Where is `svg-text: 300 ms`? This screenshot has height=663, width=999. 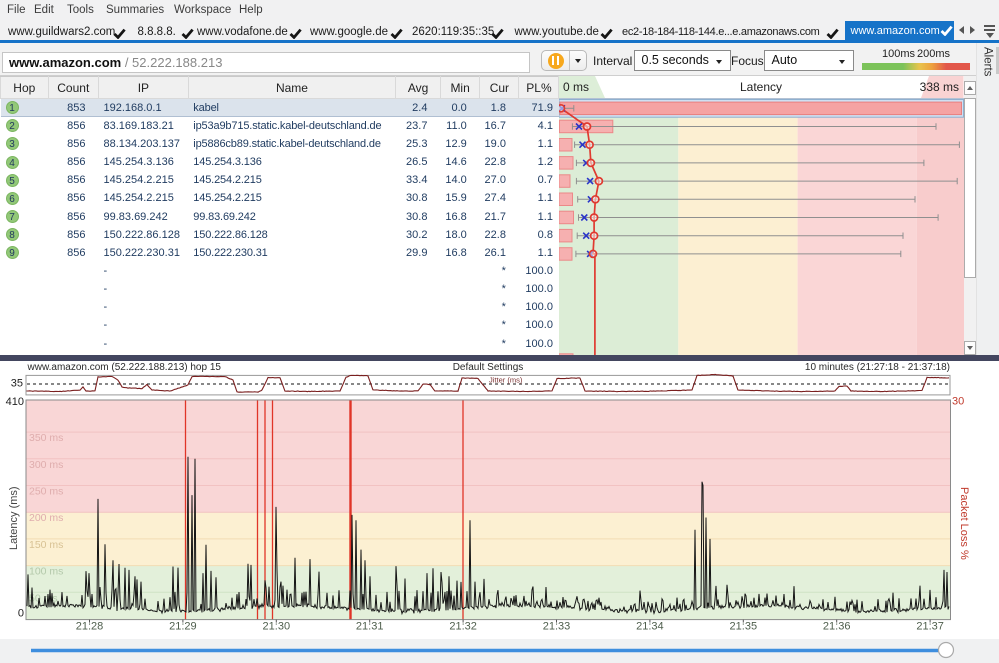
svg-text: 300 ms is located at coordinates (46, 465).